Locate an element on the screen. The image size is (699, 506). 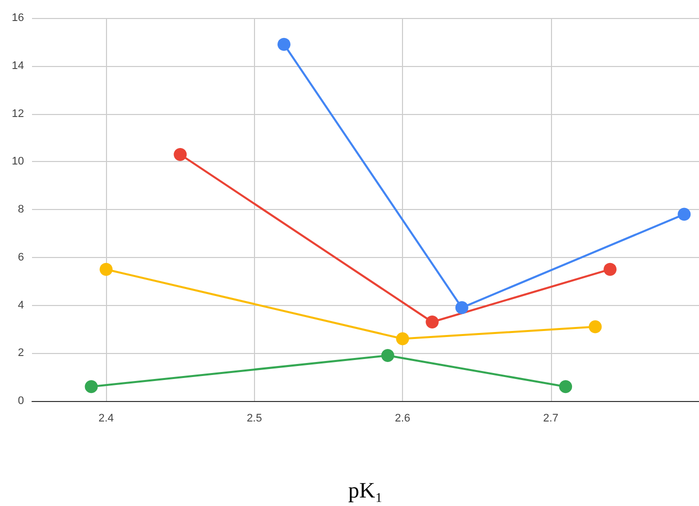
y-tick-label: 8 is located at coordinates (21, 210).